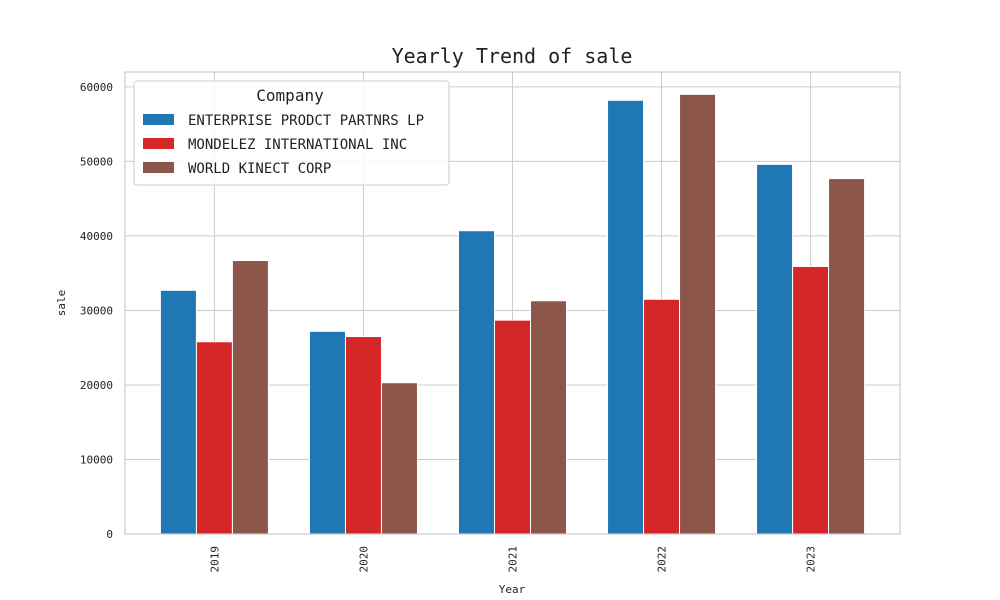  I want to click on bar-enterprise-prodct-partnrs-lp-2020, so click(327, 432).